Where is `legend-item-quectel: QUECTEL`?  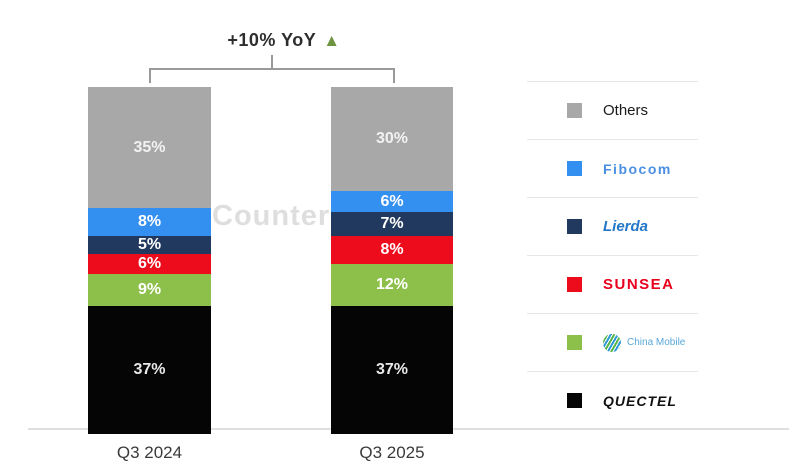
legend-item-quectel: QUECTEL is located at coordinates (612, 400).